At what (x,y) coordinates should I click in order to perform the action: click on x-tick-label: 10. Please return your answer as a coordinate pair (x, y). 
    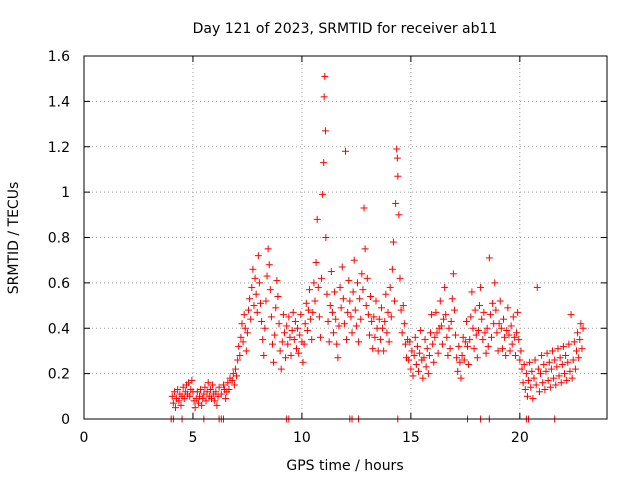
    Looking at the image, I should click on (302, 438).